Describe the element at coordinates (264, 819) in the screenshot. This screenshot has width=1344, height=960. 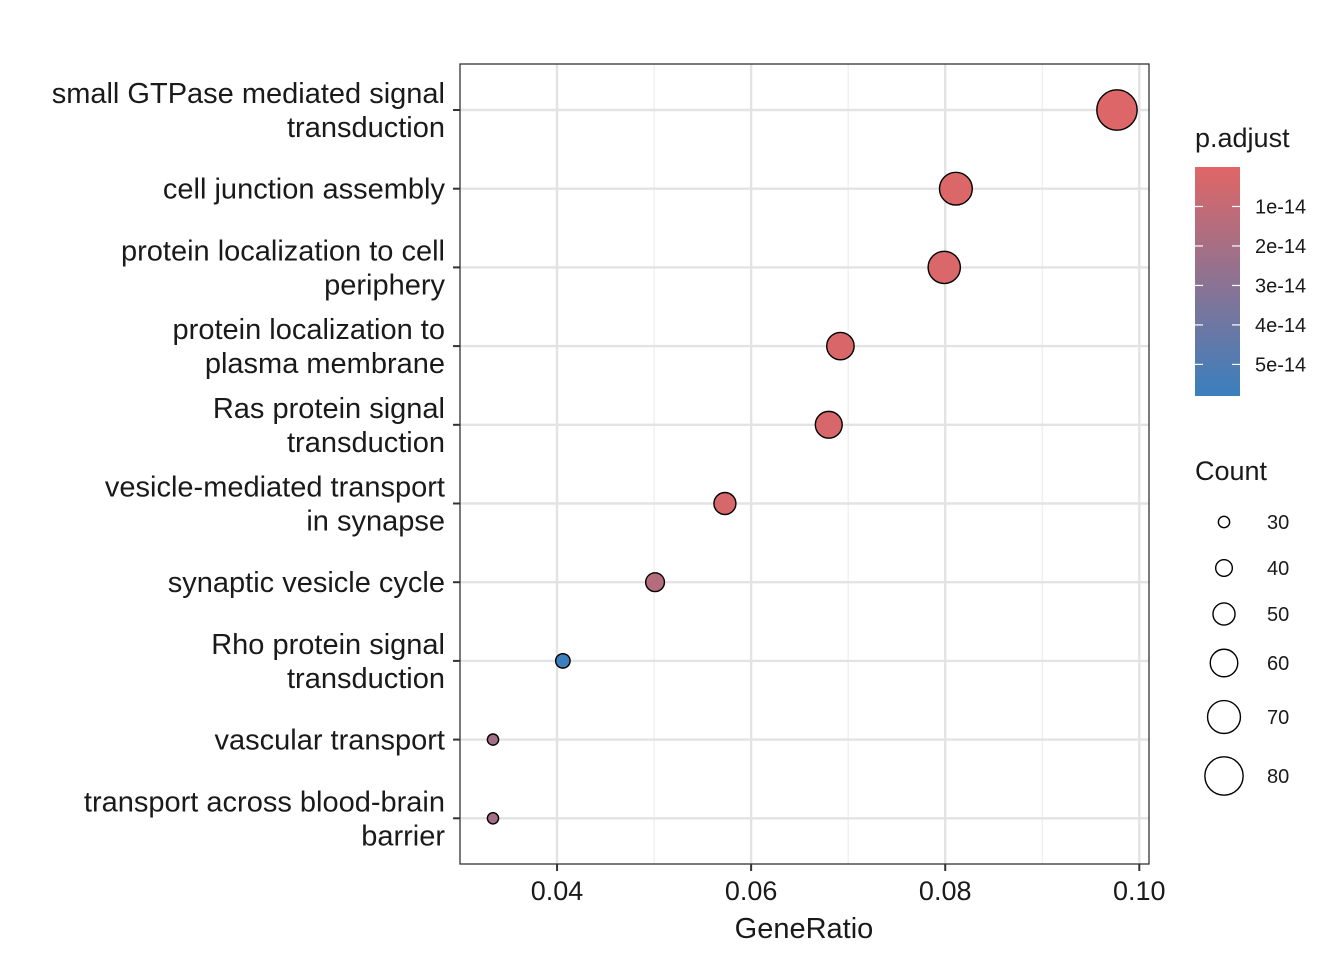
I see `y-tick-label: transport across blood-brain barrier` at that location.